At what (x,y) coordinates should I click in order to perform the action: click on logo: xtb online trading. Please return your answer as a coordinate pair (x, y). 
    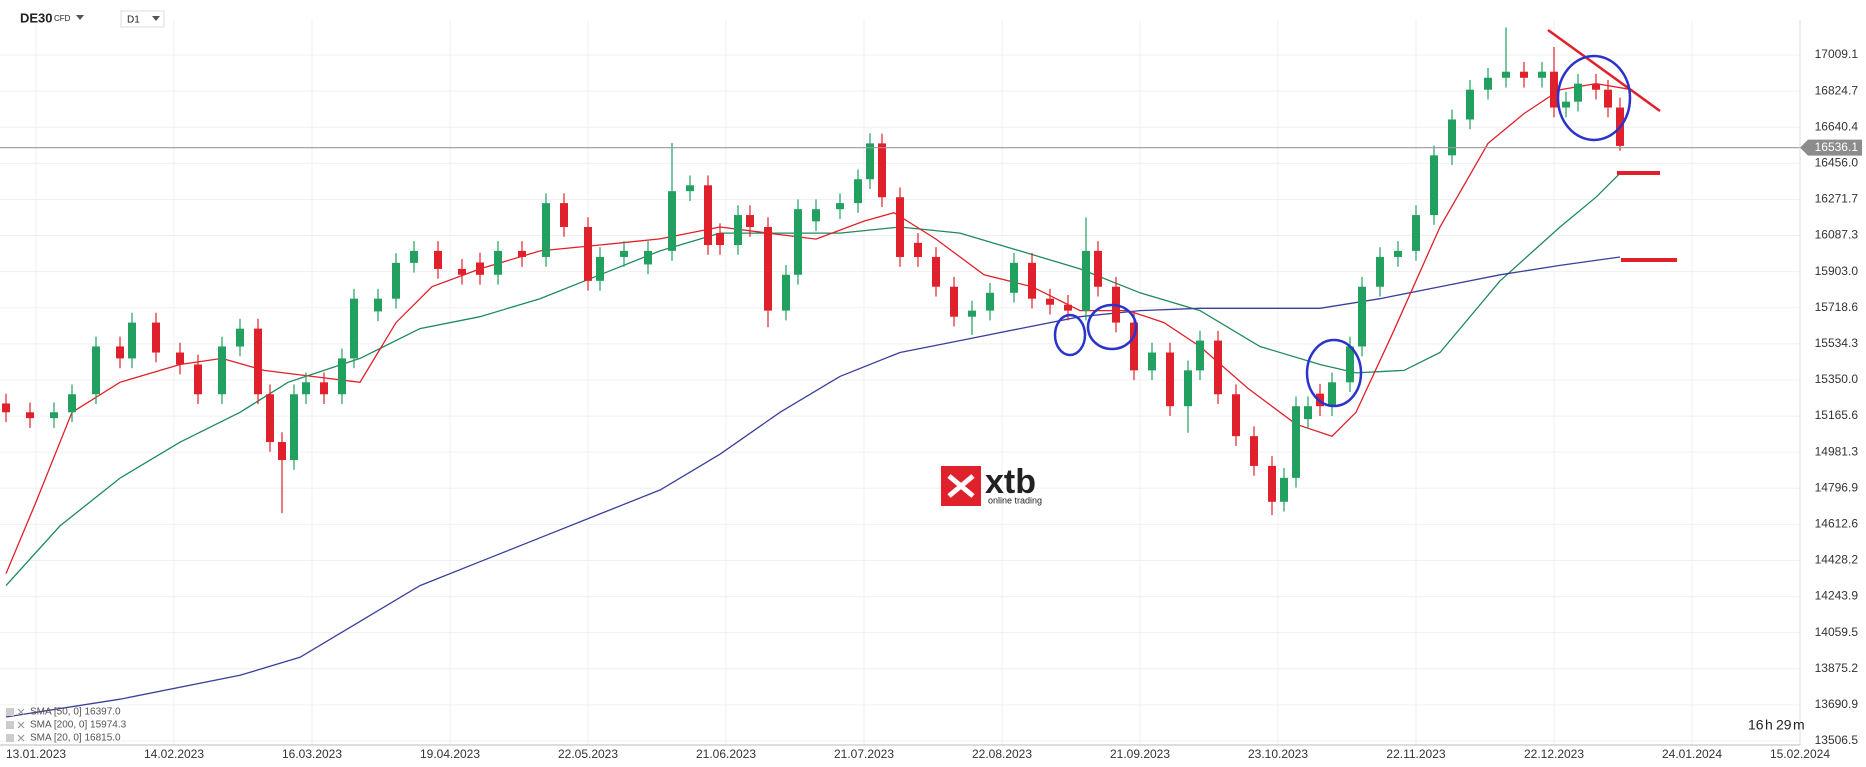
    Looking at the image, I should click on (991, 484).